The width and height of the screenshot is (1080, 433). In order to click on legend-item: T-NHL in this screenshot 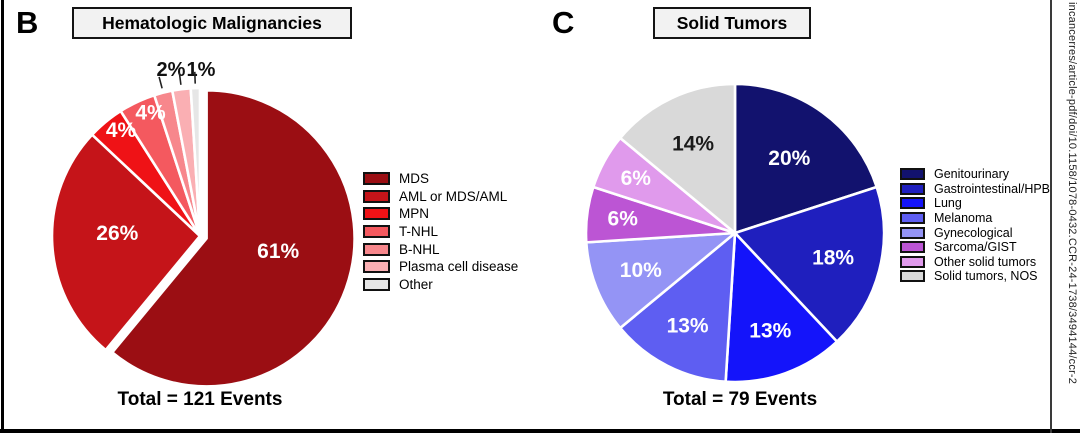, I will do `click(440, 232)`.